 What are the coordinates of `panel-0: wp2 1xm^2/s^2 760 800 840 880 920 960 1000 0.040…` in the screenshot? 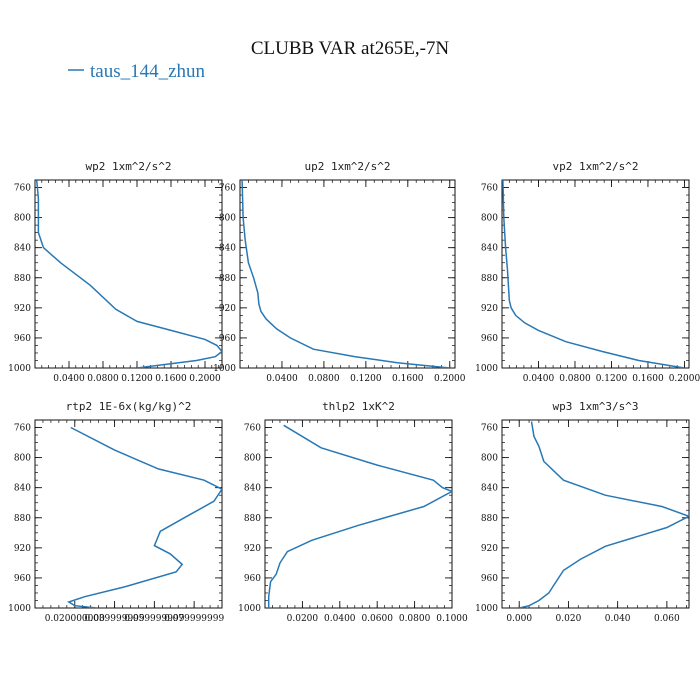 It's located at (115, 272).